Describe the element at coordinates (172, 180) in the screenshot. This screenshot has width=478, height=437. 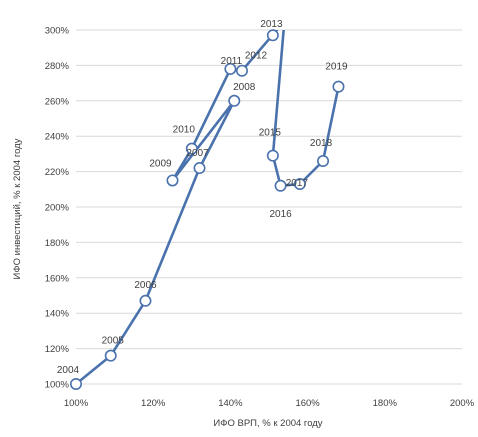
I see `data-point-2009` at that location.